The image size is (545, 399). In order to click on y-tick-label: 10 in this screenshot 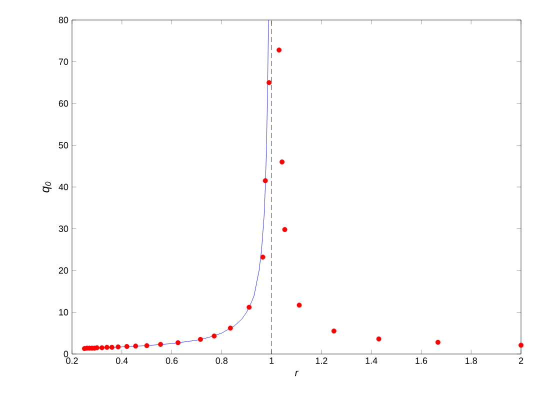, I will do `click(63, 312)`.